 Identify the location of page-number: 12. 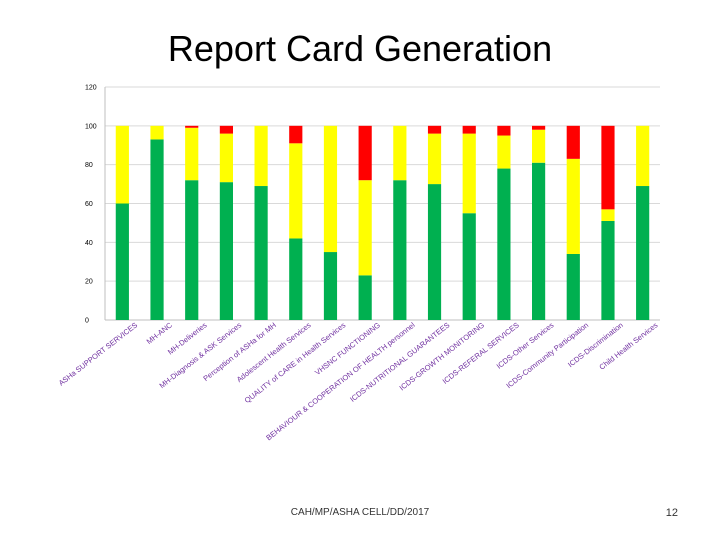
(671, 513).